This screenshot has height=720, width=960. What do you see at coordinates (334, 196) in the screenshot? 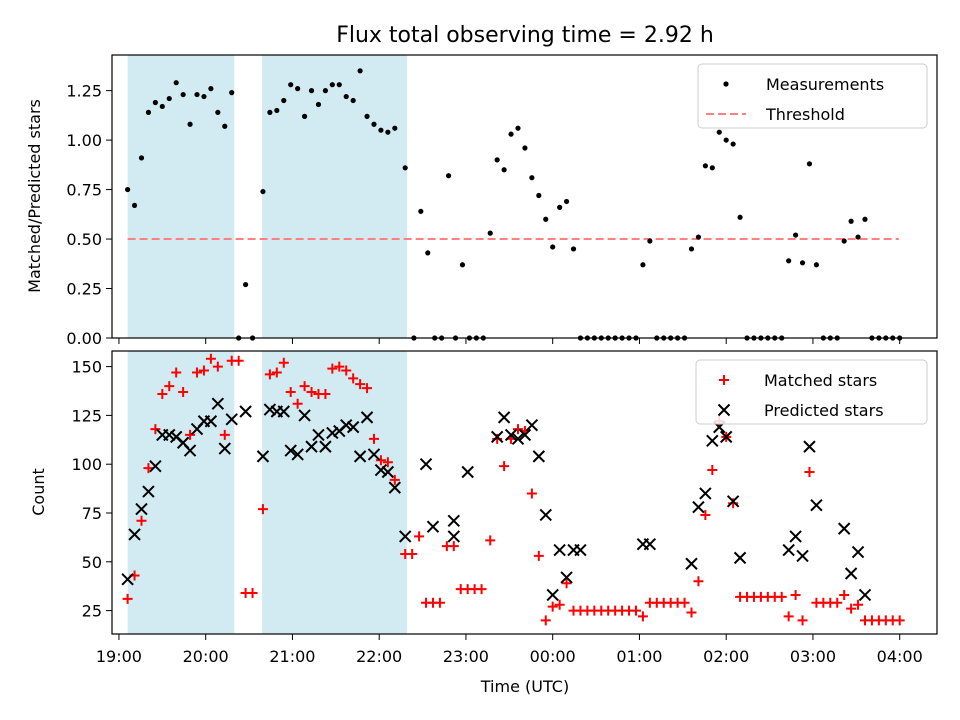
I see `top-shaded-span` at bounding box center [334, 196].